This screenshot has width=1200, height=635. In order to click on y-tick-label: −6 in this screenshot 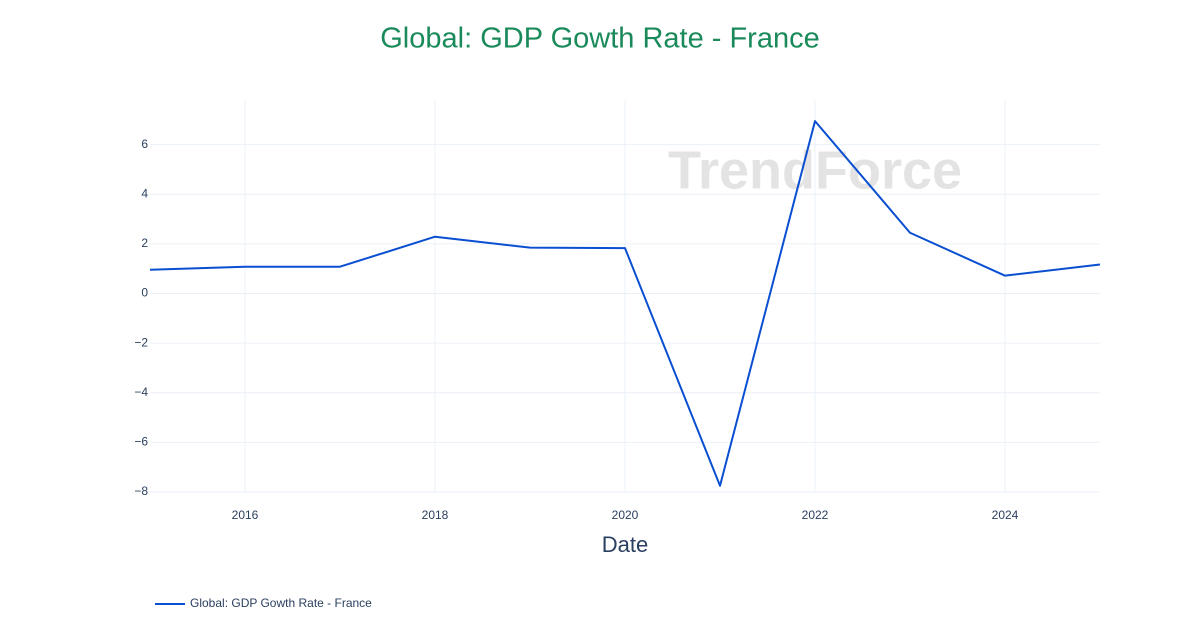, I will do `click(141, 442)`.